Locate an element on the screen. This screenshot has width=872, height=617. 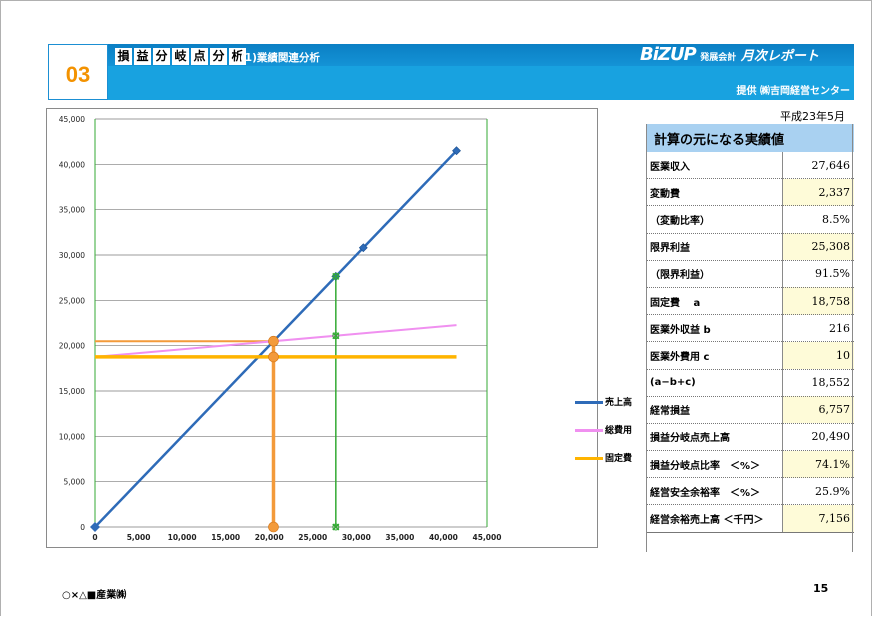
table-row: 限界利益 25,308 is located at coordinates (750, 247).